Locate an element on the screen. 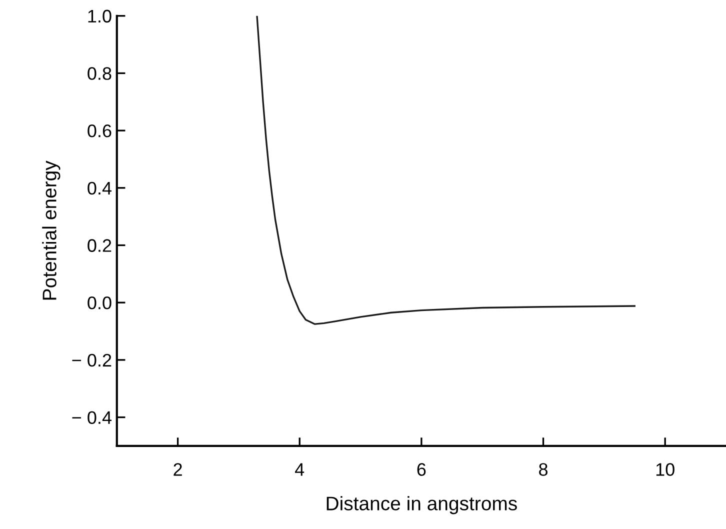 The height and width of the screenshot is (529, 726). x-tick-label: 10 is located at coordinates (665, 469).